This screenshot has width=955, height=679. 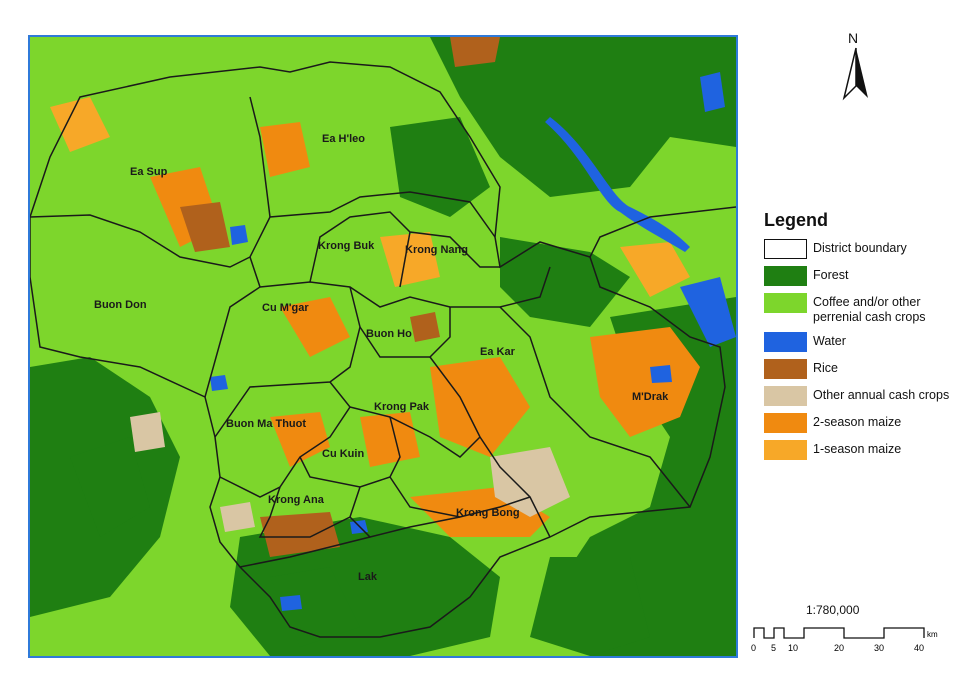 What do you see at coordinates (855, 74) in the screenshot?
I see `north-arrow-icon` at bounding box center [855, 74].